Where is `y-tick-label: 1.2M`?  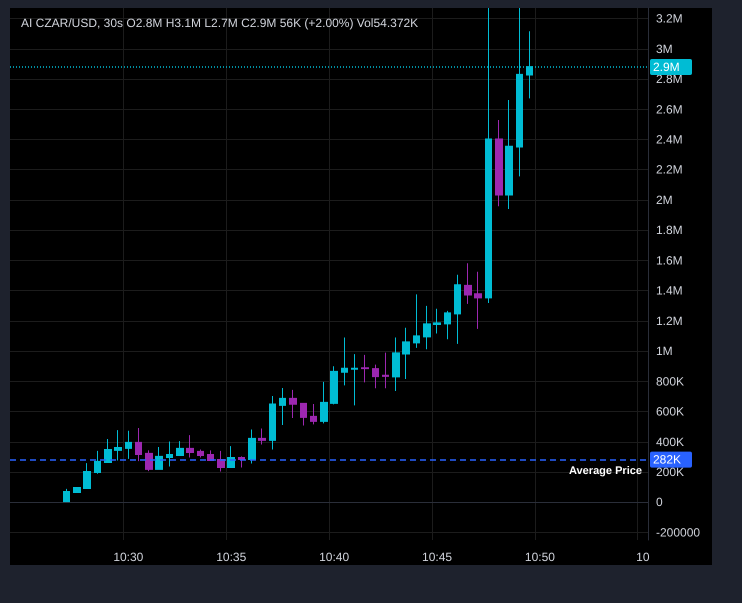 y-tick-label: 1.2M is located at coordinates (669, 321).